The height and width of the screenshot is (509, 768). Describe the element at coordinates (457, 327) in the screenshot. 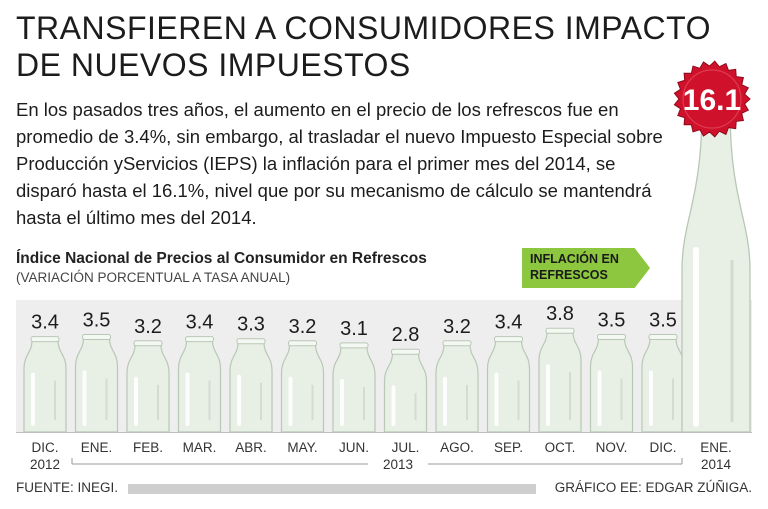

I see `value-label-9: 3.2` at that location.